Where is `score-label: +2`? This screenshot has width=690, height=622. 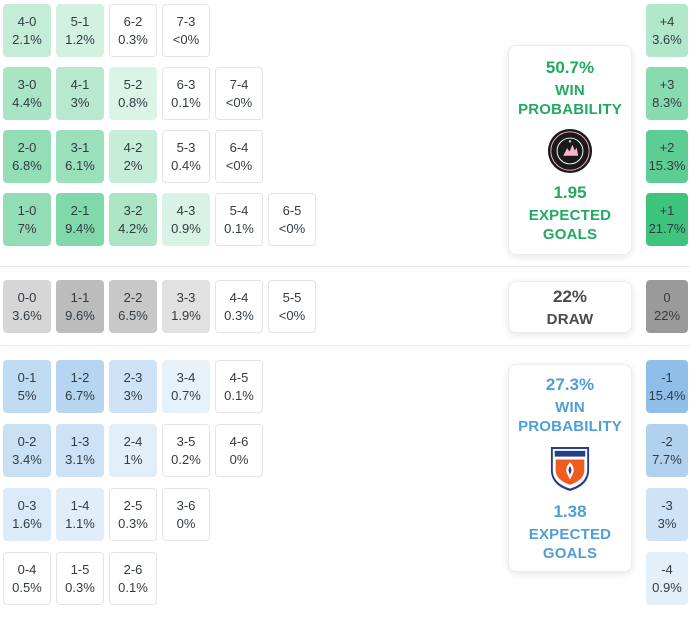
score-label: +2 is located at coordinates (667, 147).